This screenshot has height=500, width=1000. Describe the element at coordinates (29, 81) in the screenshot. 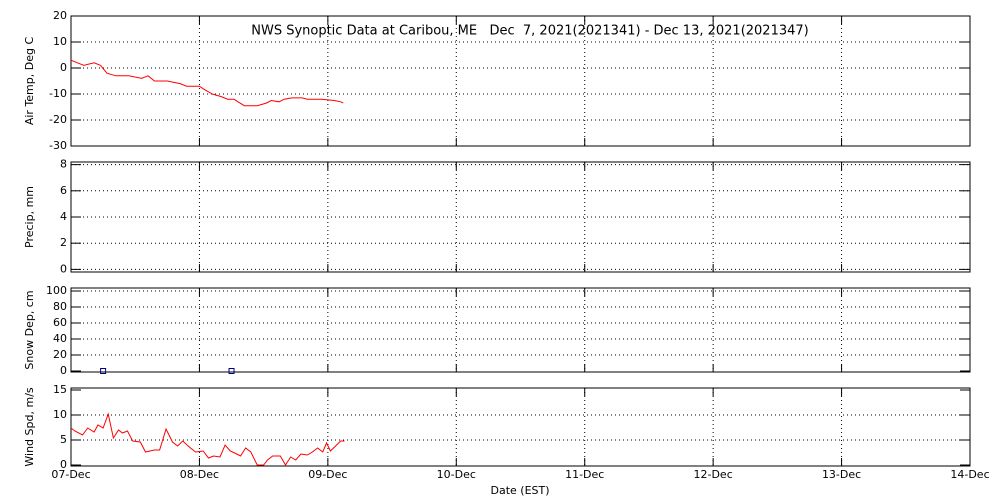

I see `y-axis-label: Air Temp, Deg C` at that location.